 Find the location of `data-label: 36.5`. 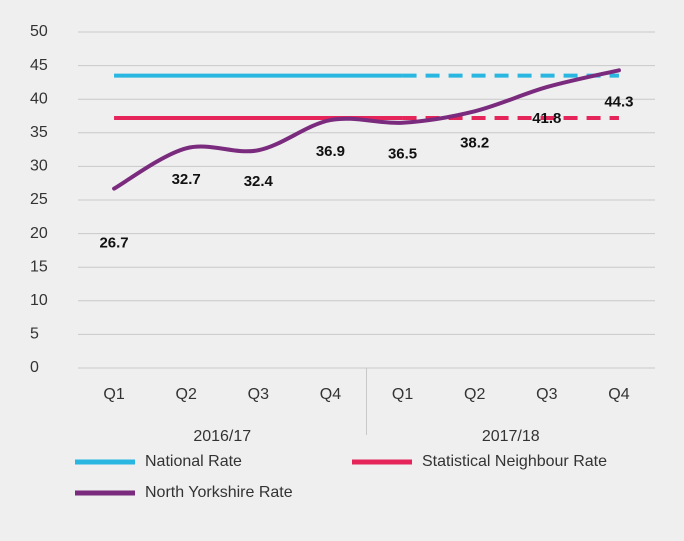

data-label: 36.5 is located at coordinates (402, 154).